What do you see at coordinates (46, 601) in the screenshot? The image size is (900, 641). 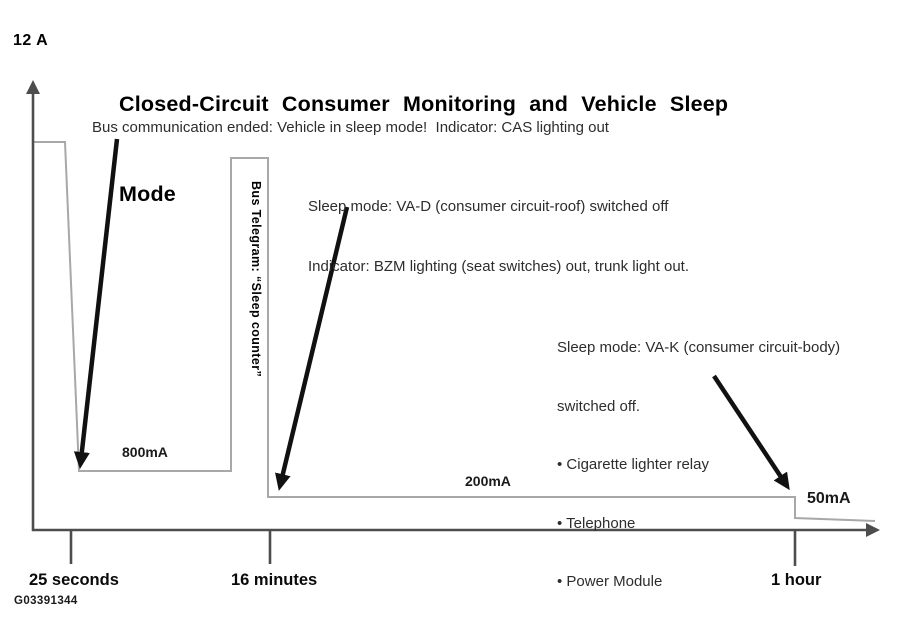 I see `figure-id: G03391344` at bounding box center [46, 601].